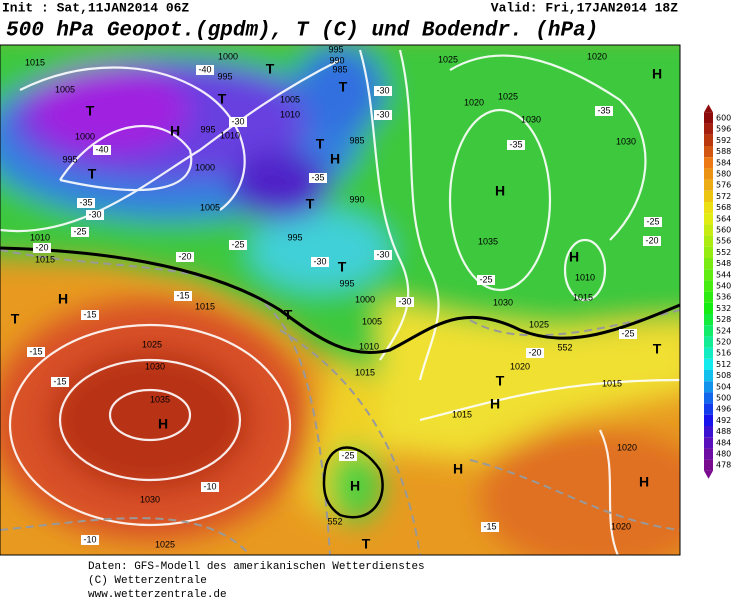  What do you see at coordinates (723, 241) in the screenshot?
I see `colorbar-label: 556` at bounding box center [723, 241].